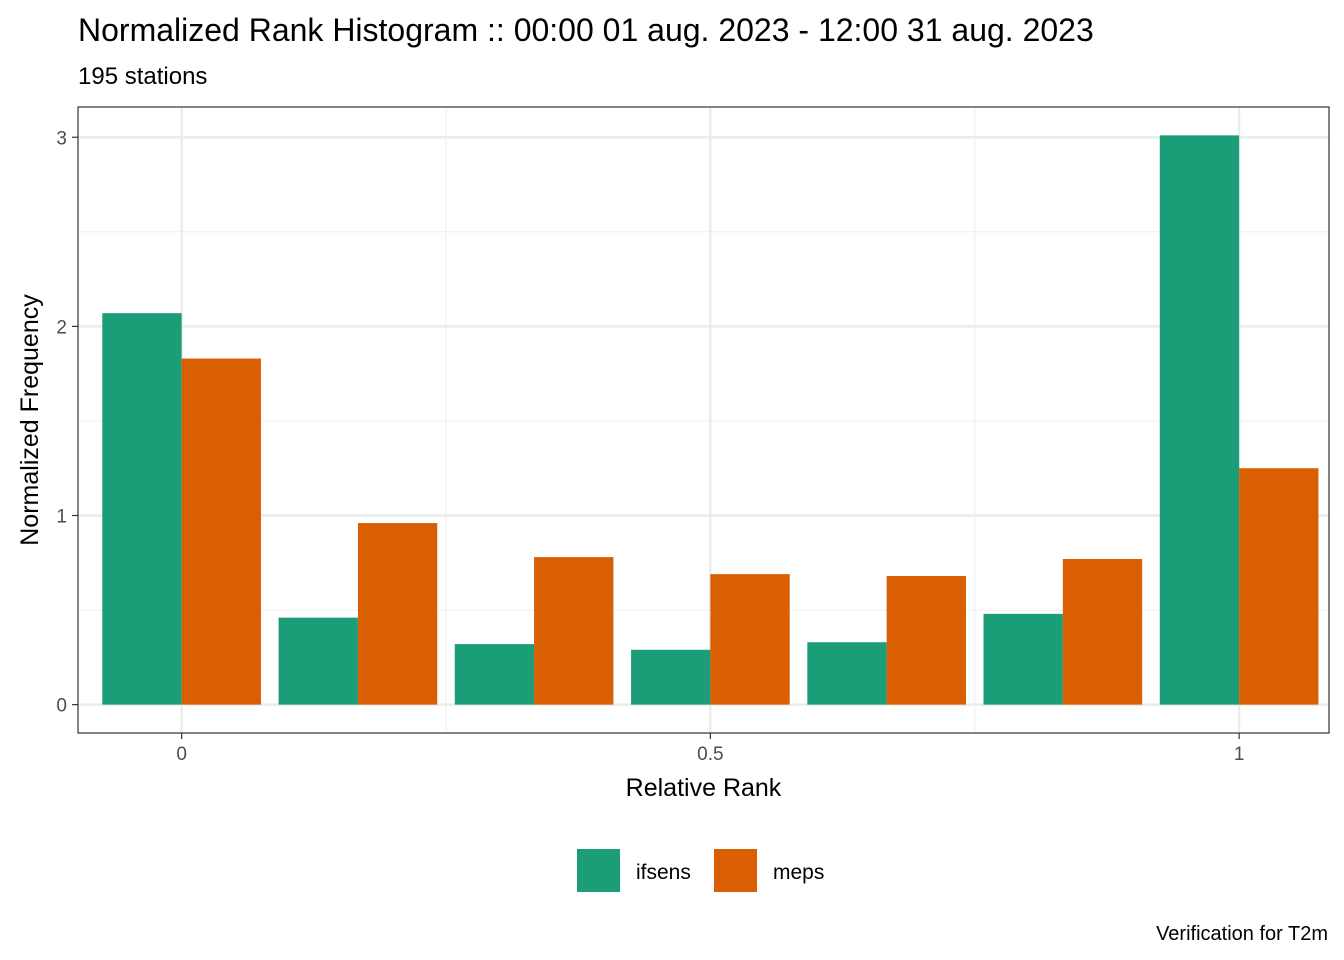  Describe the element at coordinates (142, 76) in the screenshot. I see `chart-subtitle: 195 stations` at that location.